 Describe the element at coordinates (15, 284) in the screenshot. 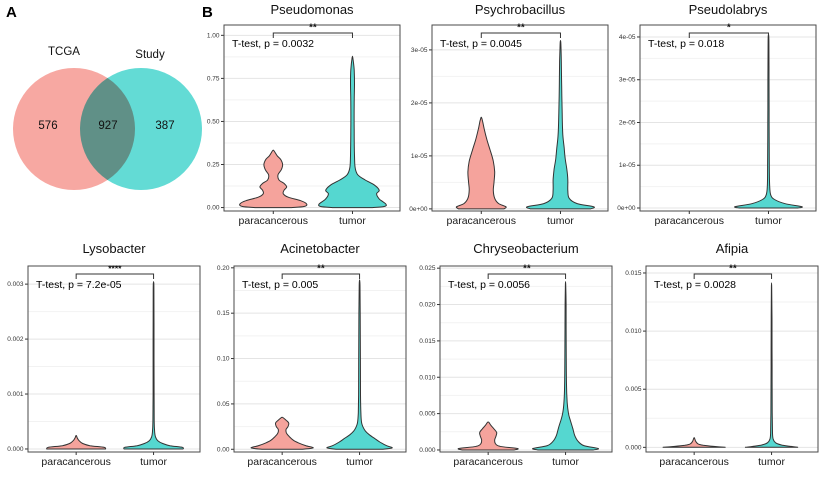

I see `y-axis-tick-label: 0.003` at that location.